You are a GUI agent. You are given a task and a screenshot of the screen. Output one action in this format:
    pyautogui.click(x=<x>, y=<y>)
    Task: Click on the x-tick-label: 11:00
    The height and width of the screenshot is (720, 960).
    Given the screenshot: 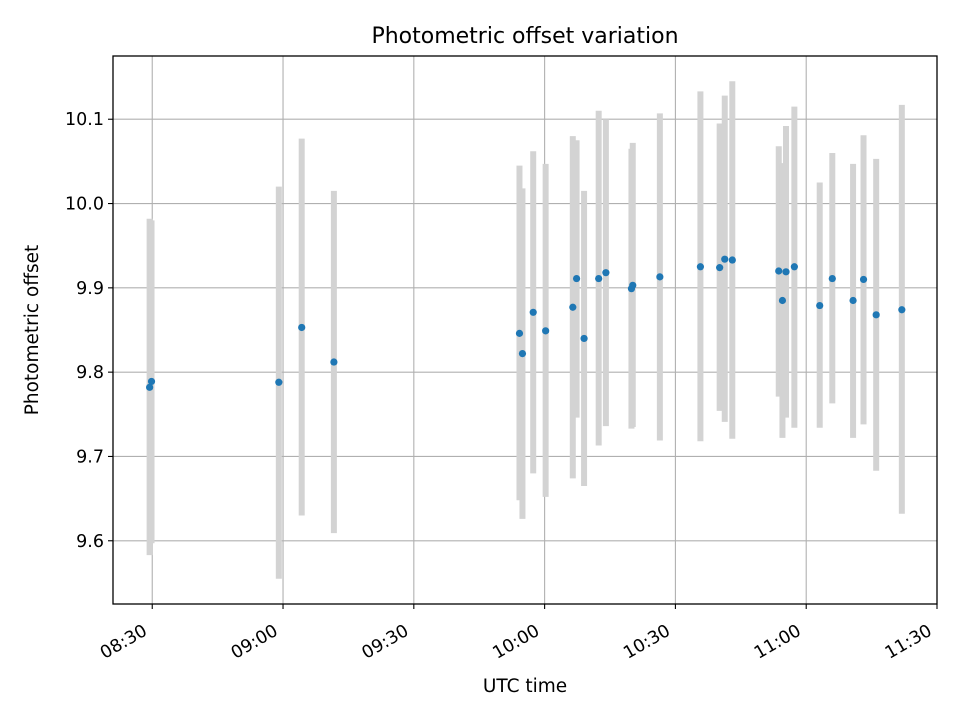 What is the action you would take?
    pyautogui.click(x=778, y=642)
    